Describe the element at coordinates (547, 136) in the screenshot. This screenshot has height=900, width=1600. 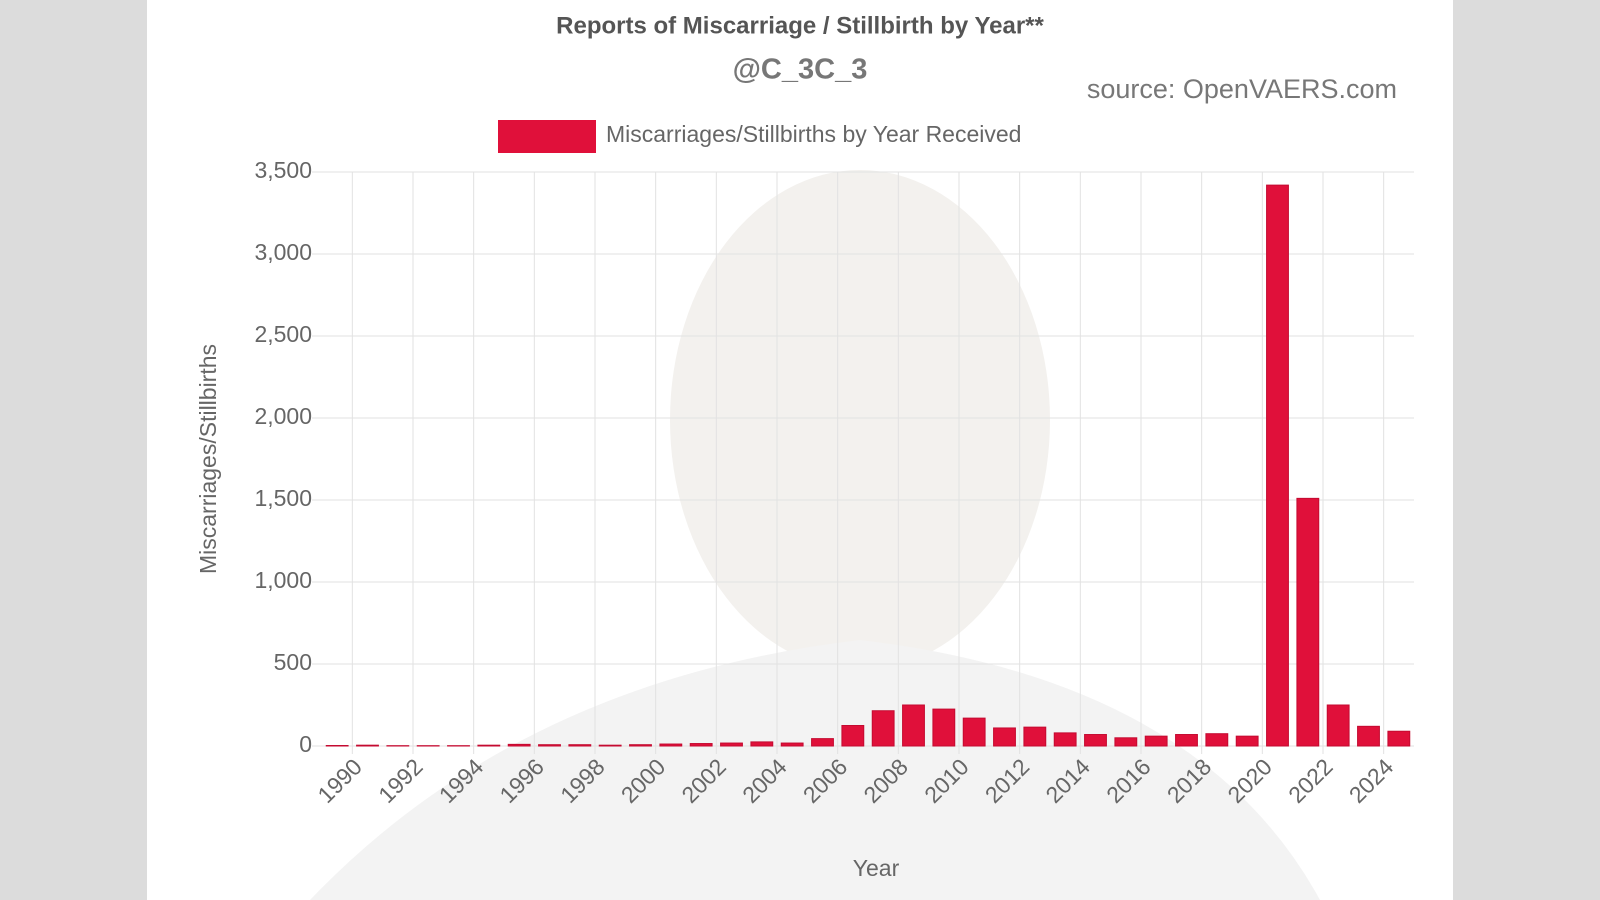
I see `legend-swatch` at that location.